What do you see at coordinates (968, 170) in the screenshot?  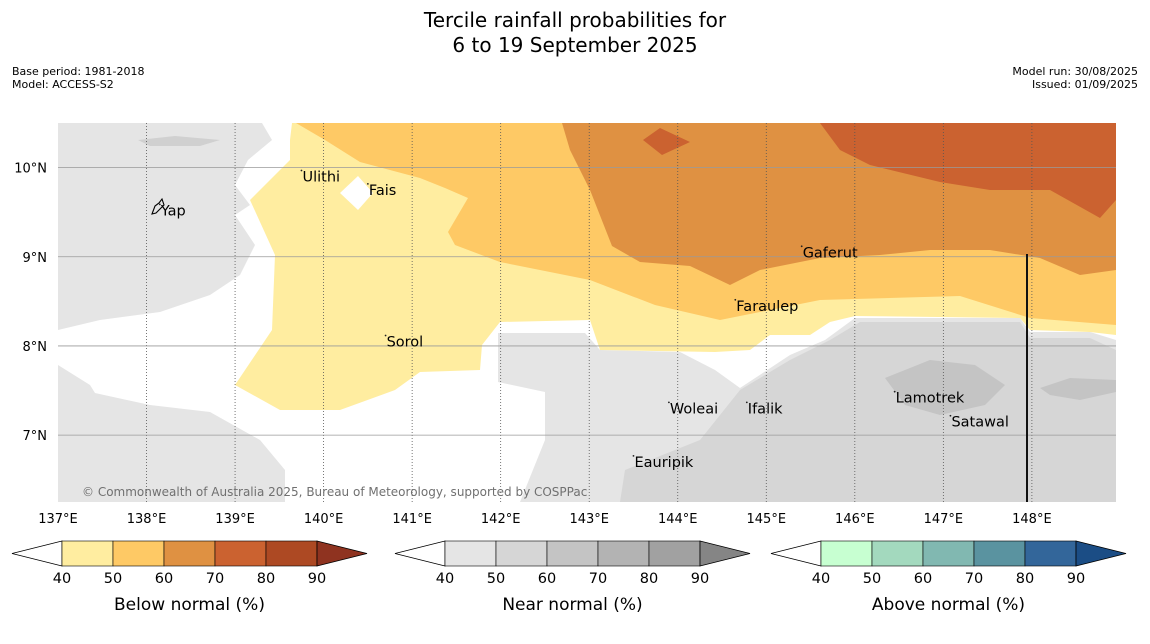 I see `below-normal-70-region` at bounding box center [968, 170].